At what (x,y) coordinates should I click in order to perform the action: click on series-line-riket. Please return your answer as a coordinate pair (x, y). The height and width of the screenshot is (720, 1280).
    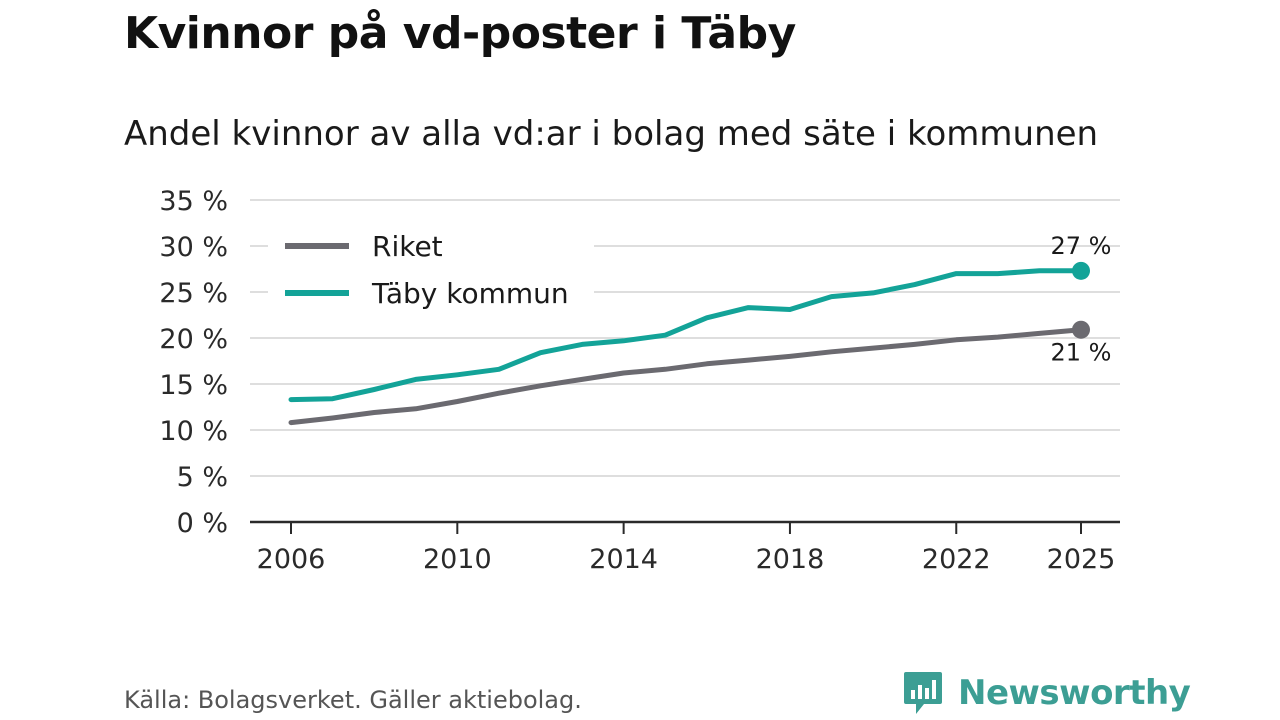
    Looking at the image, I should click on (686, 376).